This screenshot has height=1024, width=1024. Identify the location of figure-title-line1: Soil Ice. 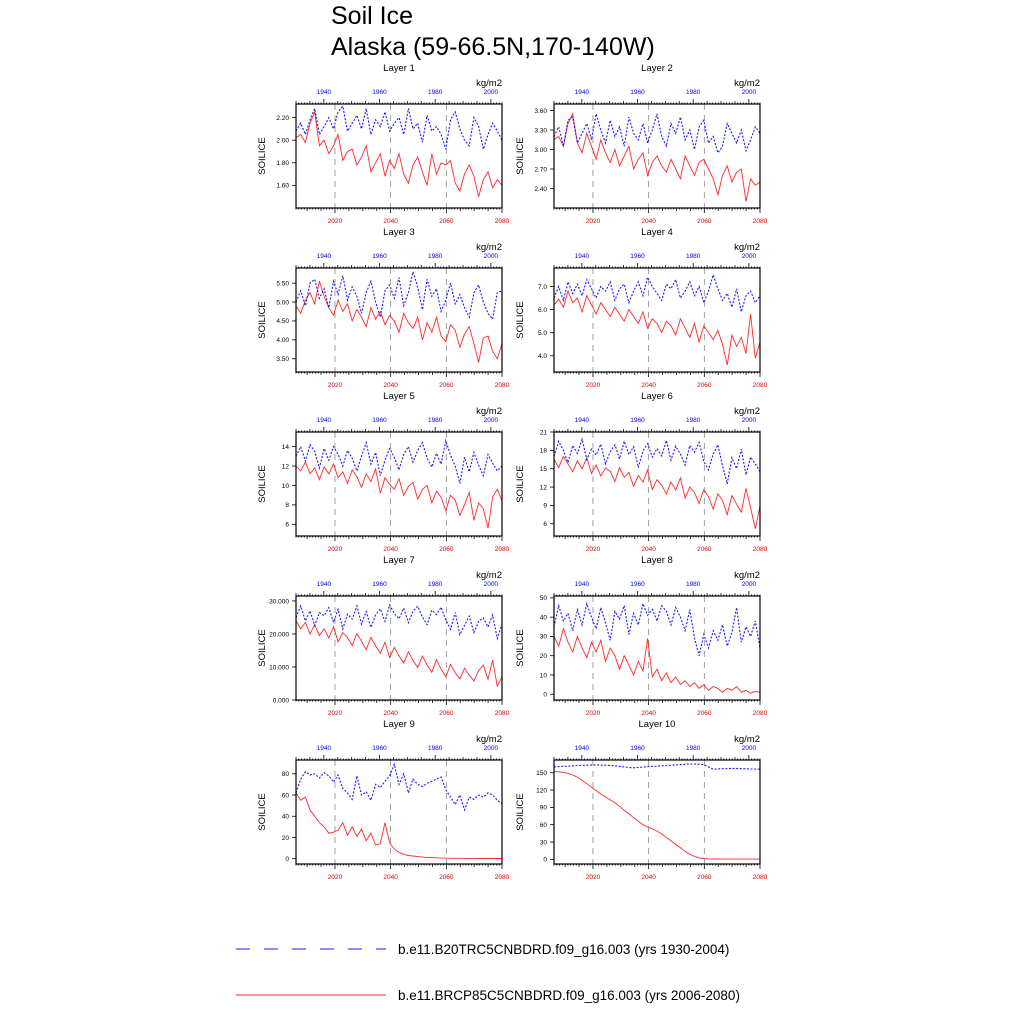
(372, 16).